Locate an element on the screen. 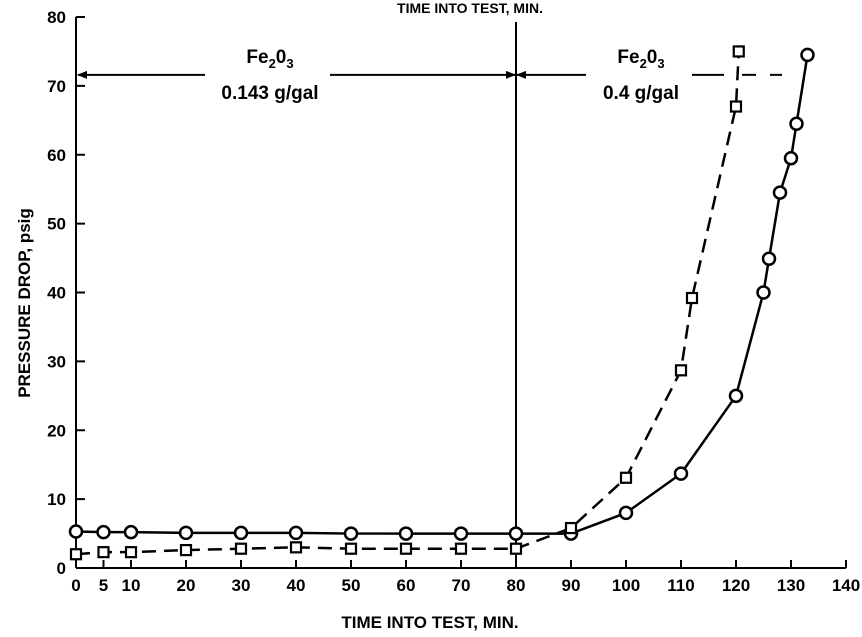  x-tick-label: 70 is located at coordinates (461, 585).